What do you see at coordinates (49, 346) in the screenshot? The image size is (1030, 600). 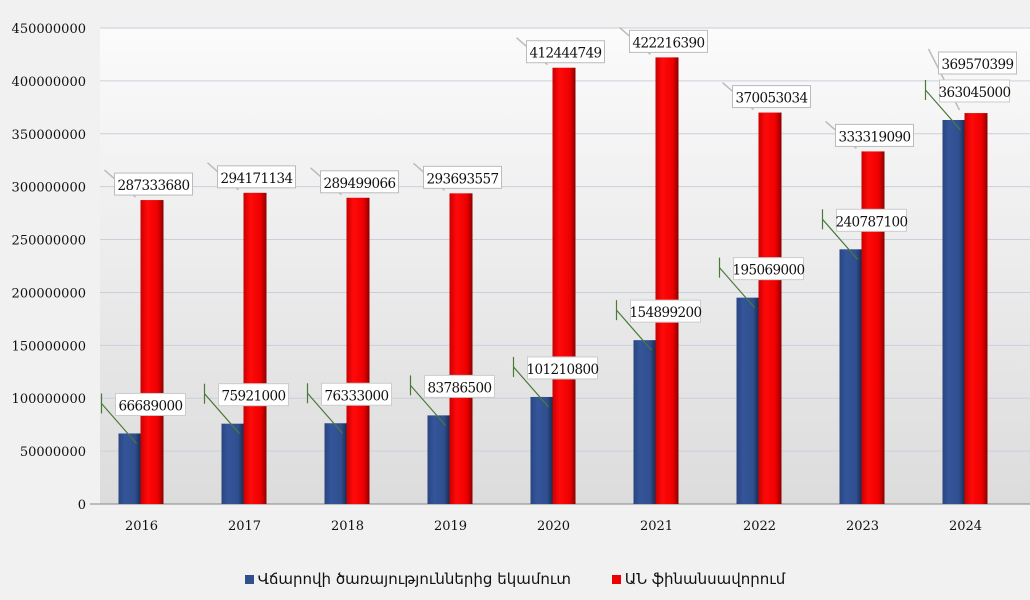 I see `y-tick-label: 150000000` at bounding box center [49, 346].